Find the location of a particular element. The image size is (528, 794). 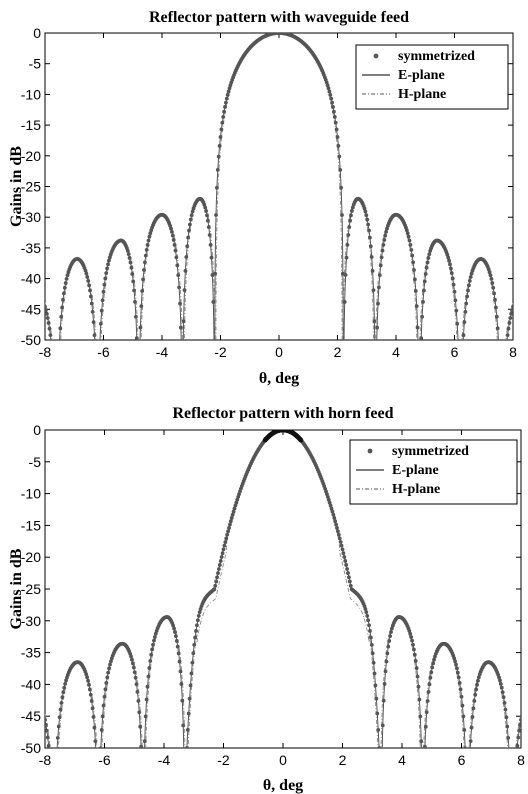

y-axis-label: Gains in dB is located at coordinates (16, 588).